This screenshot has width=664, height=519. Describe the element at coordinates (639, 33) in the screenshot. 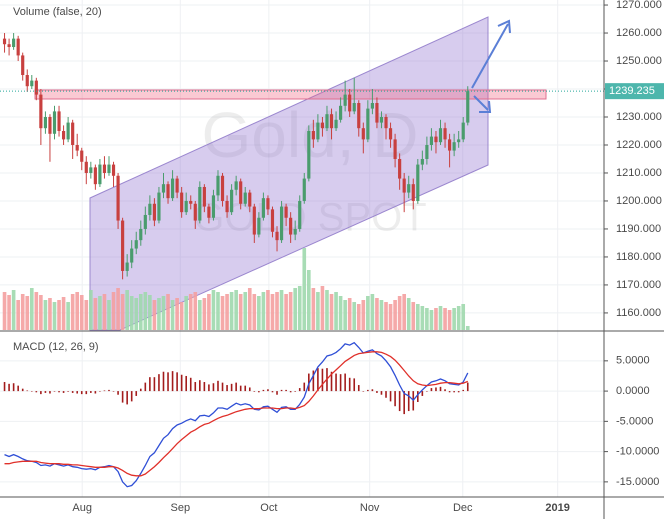

I see `y-tick-label: 1260.000` at that location.